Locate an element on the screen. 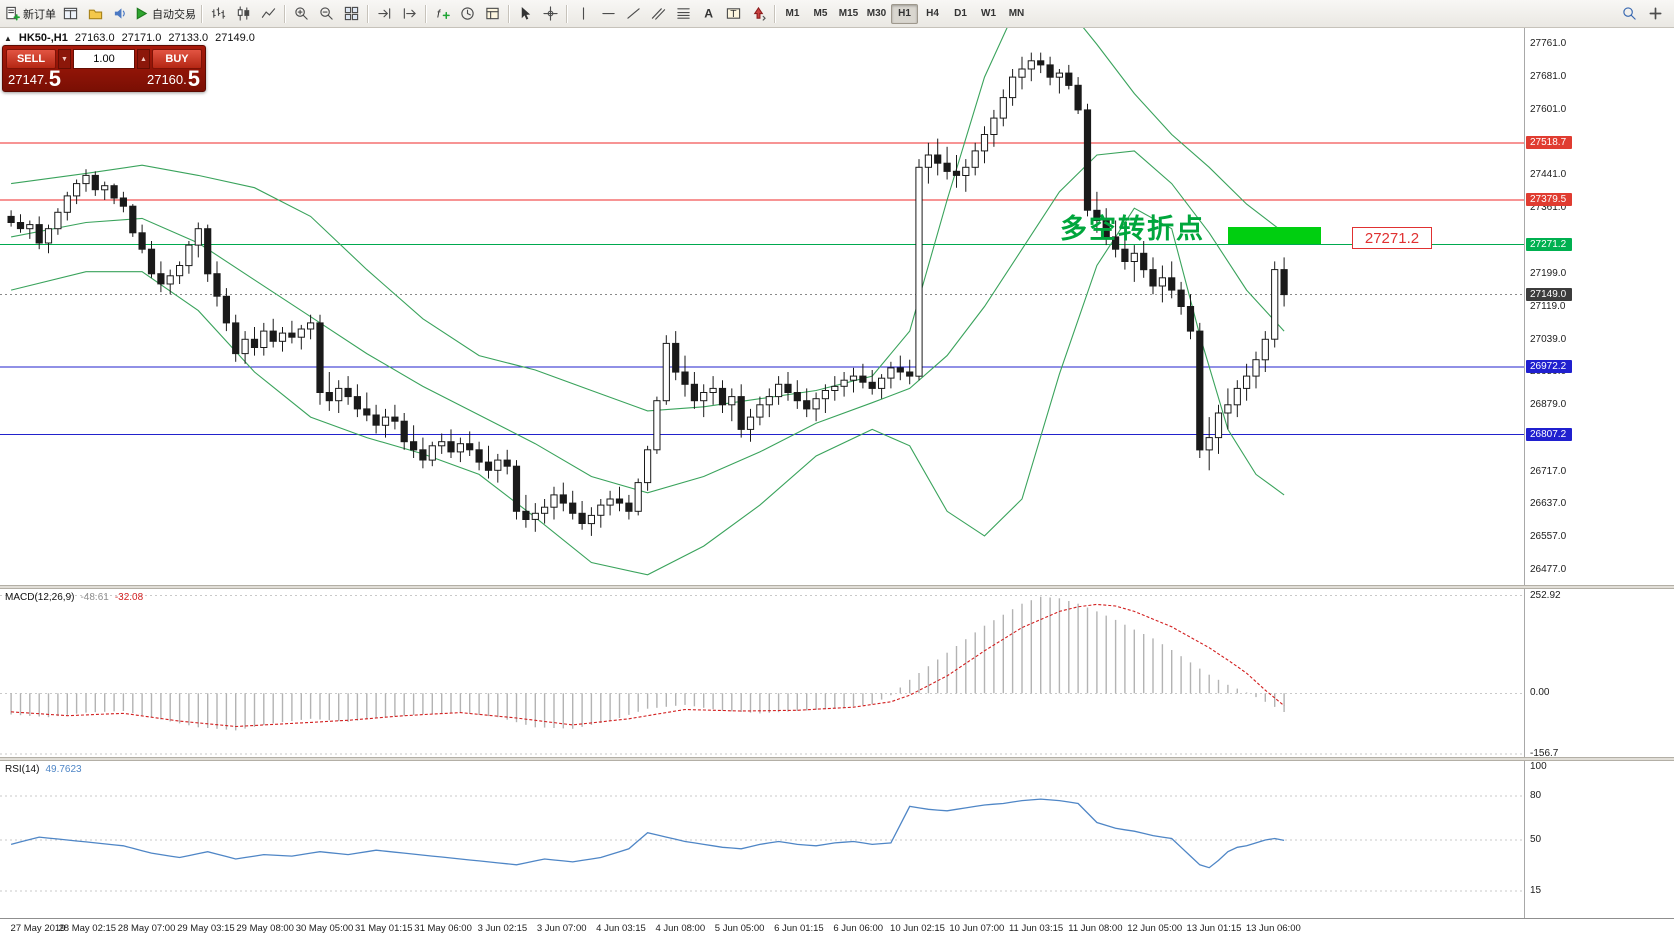 This screenshot has height=950, width=1674. timeframe-m15: M15 is located at coordinates (848, 14).